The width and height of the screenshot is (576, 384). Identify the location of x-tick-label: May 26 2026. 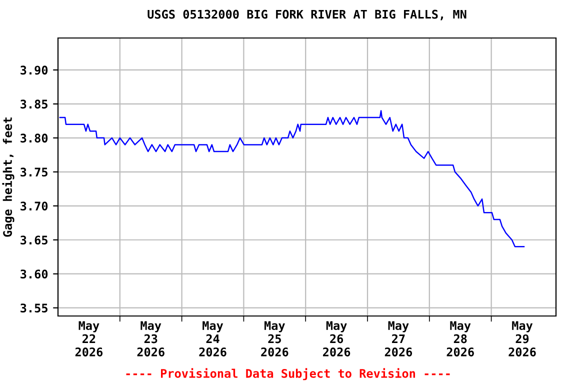
(336, 338).